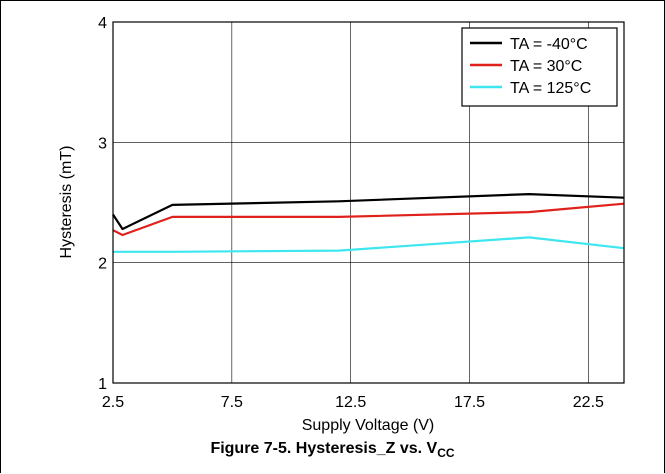 This screenshot has width=665, height=474. I want to click on x-tick-label: 7.5, so click(232, 402).